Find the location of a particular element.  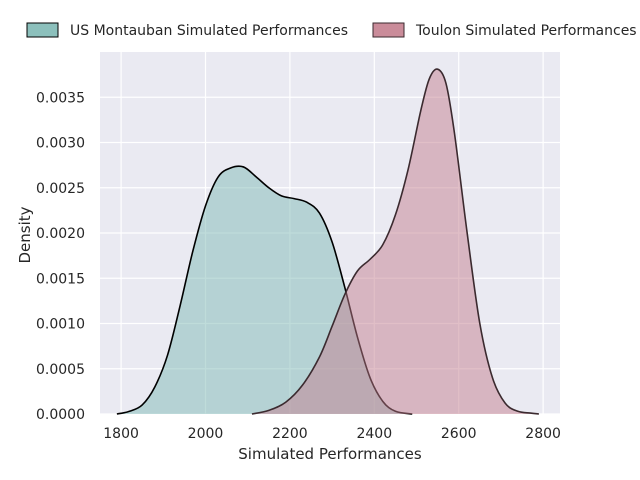

y-tick-label: 0.0000 is located at coordinates (60, 415).